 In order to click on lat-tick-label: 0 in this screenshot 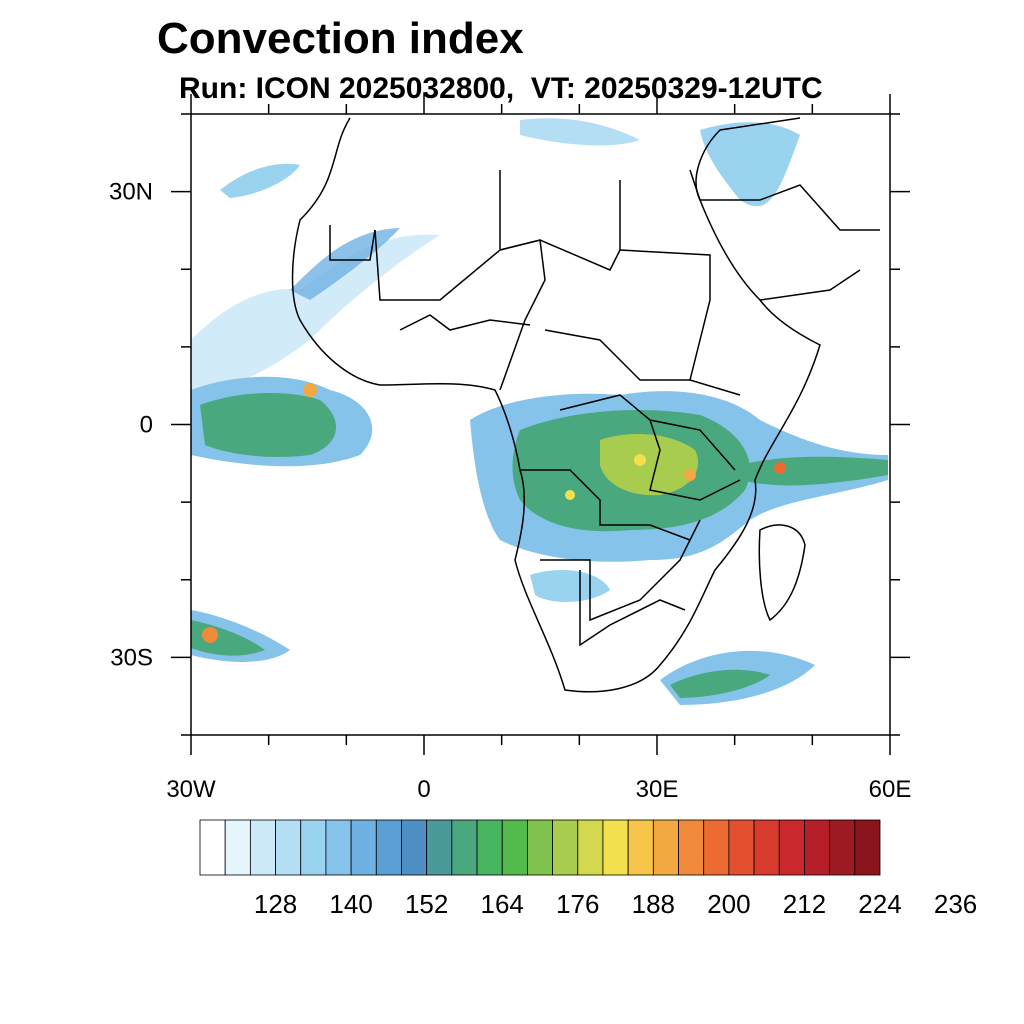, I will do `click(146, 425)`.